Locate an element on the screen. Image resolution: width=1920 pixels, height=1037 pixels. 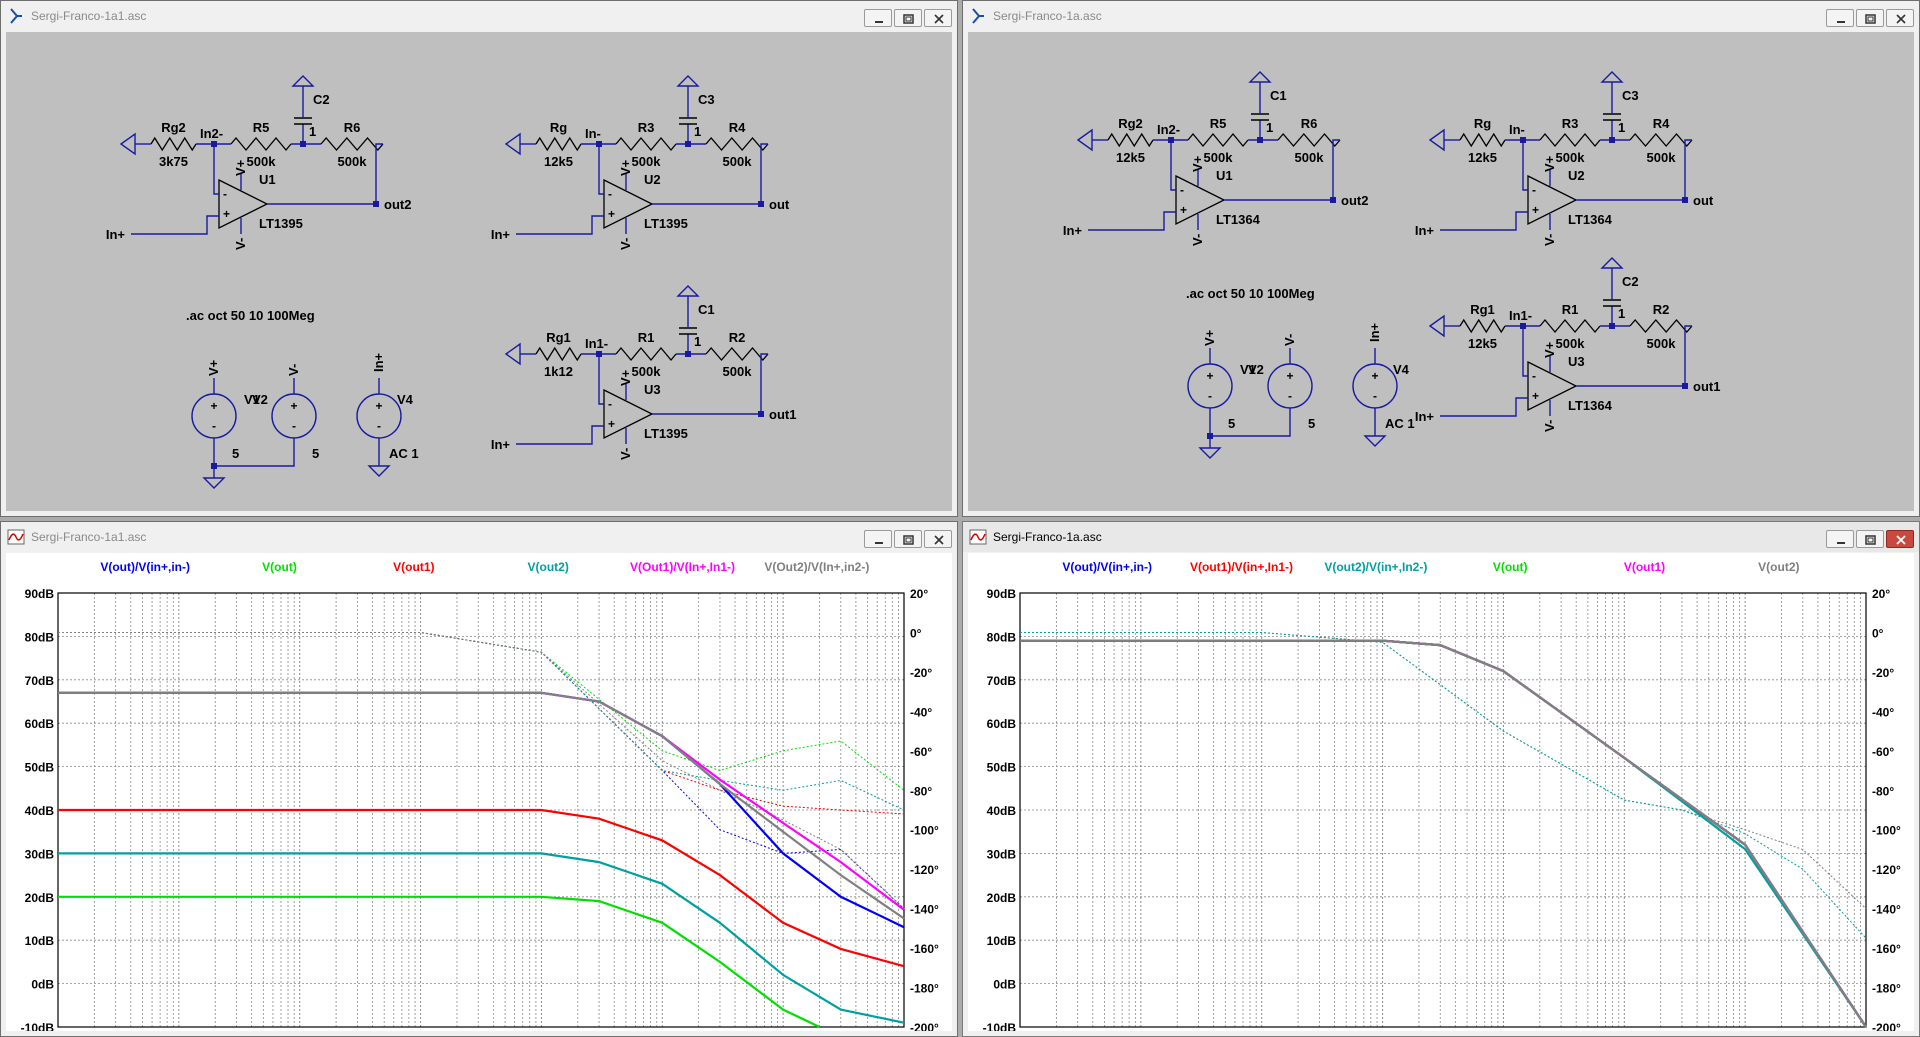
y-tick-label: -10dB is located at coordinates (1000, 1026).